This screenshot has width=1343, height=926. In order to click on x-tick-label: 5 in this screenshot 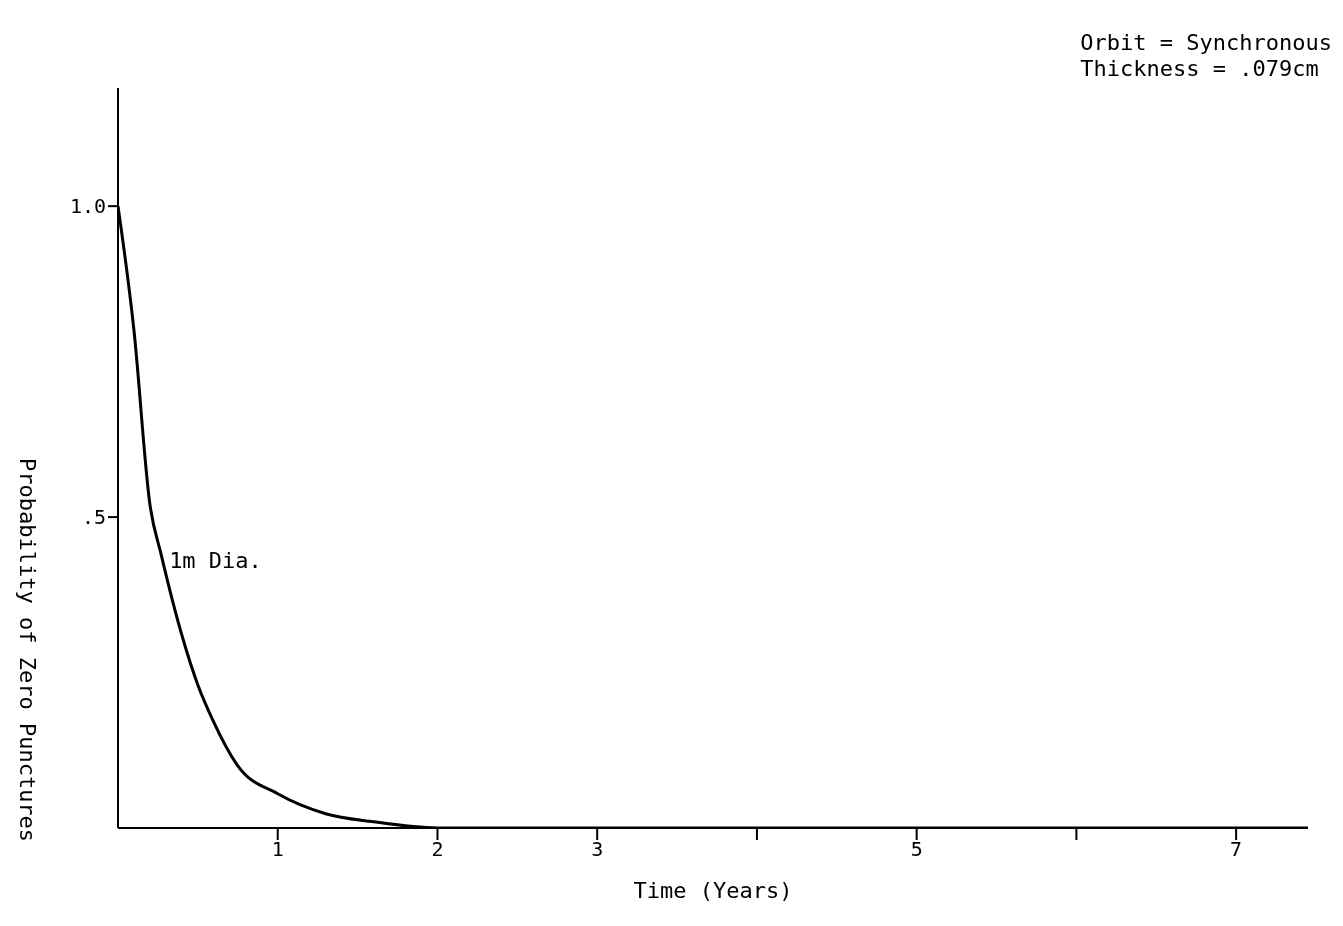, I will do `click(916, 849)`.